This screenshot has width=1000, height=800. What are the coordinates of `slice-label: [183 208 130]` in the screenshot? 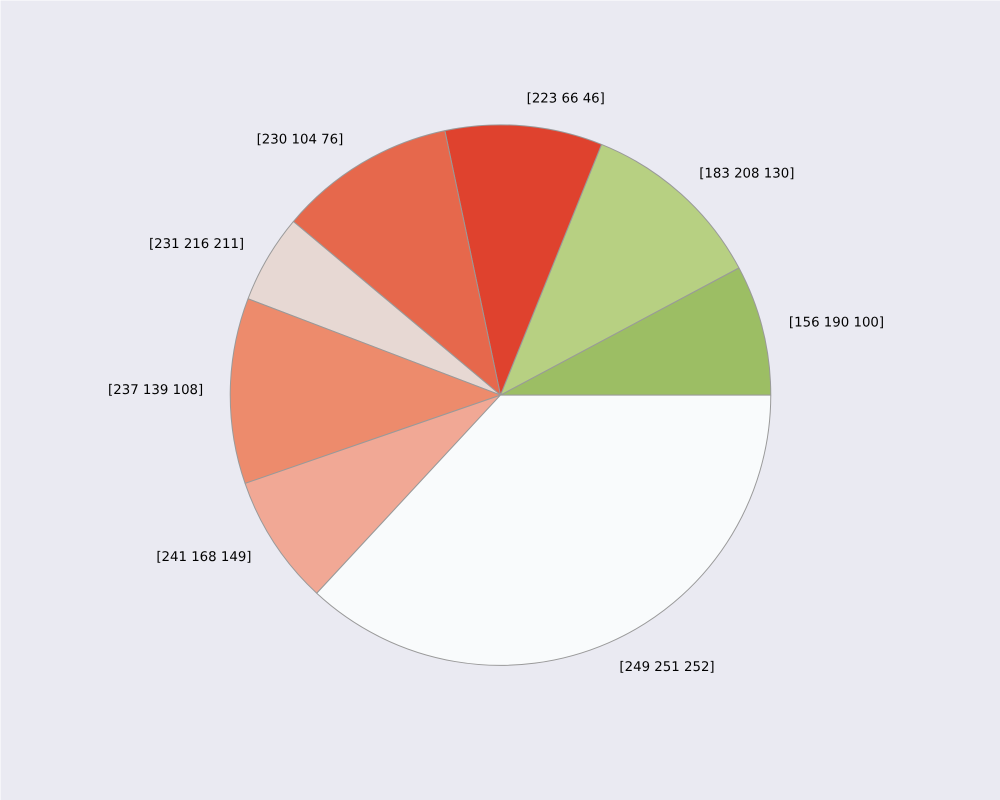 It's located at (746, 174).